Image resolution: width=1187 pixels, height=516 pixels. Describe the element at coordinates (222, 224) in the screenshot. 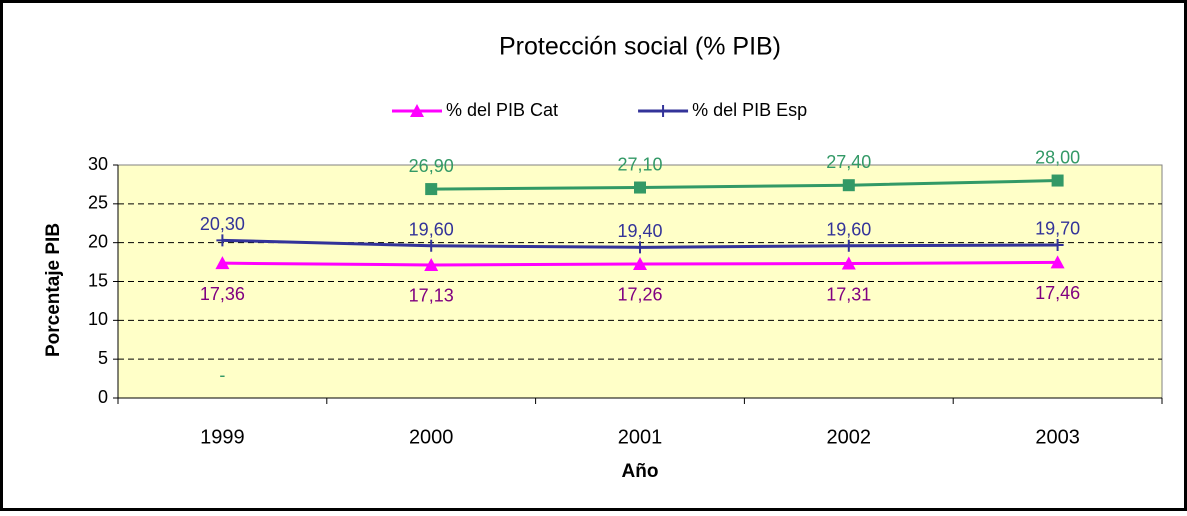

I see `data-label: 20,30` at that location.